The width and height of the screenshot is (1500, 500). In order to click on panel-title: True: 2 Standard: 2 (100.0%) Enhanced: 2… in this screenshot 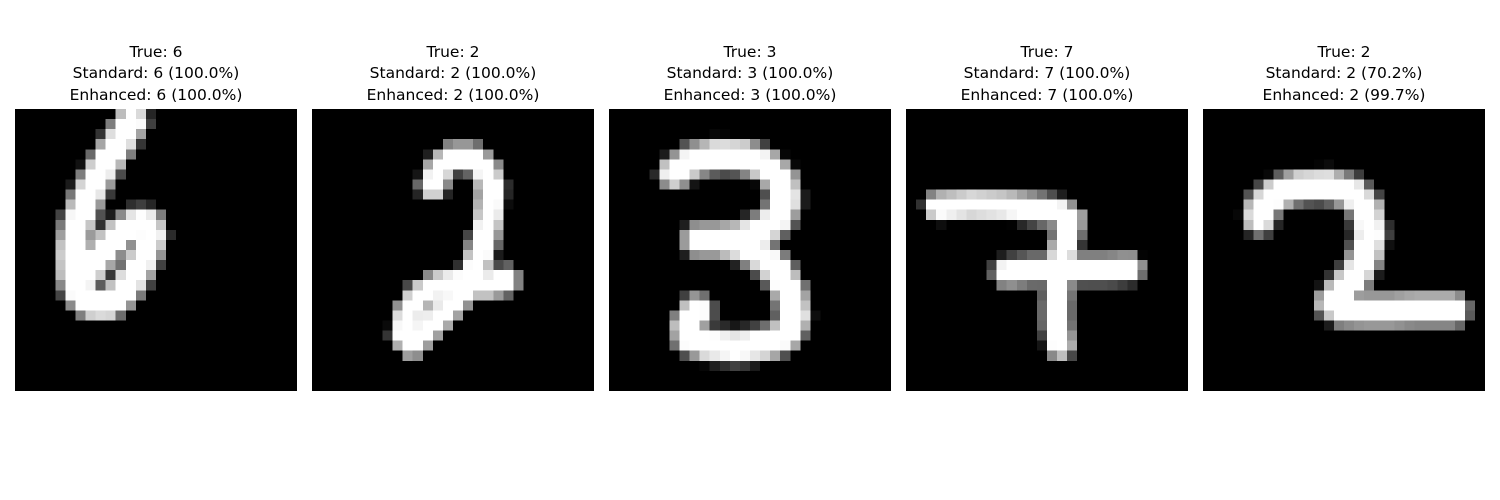, I will do `click(453, 74)`.